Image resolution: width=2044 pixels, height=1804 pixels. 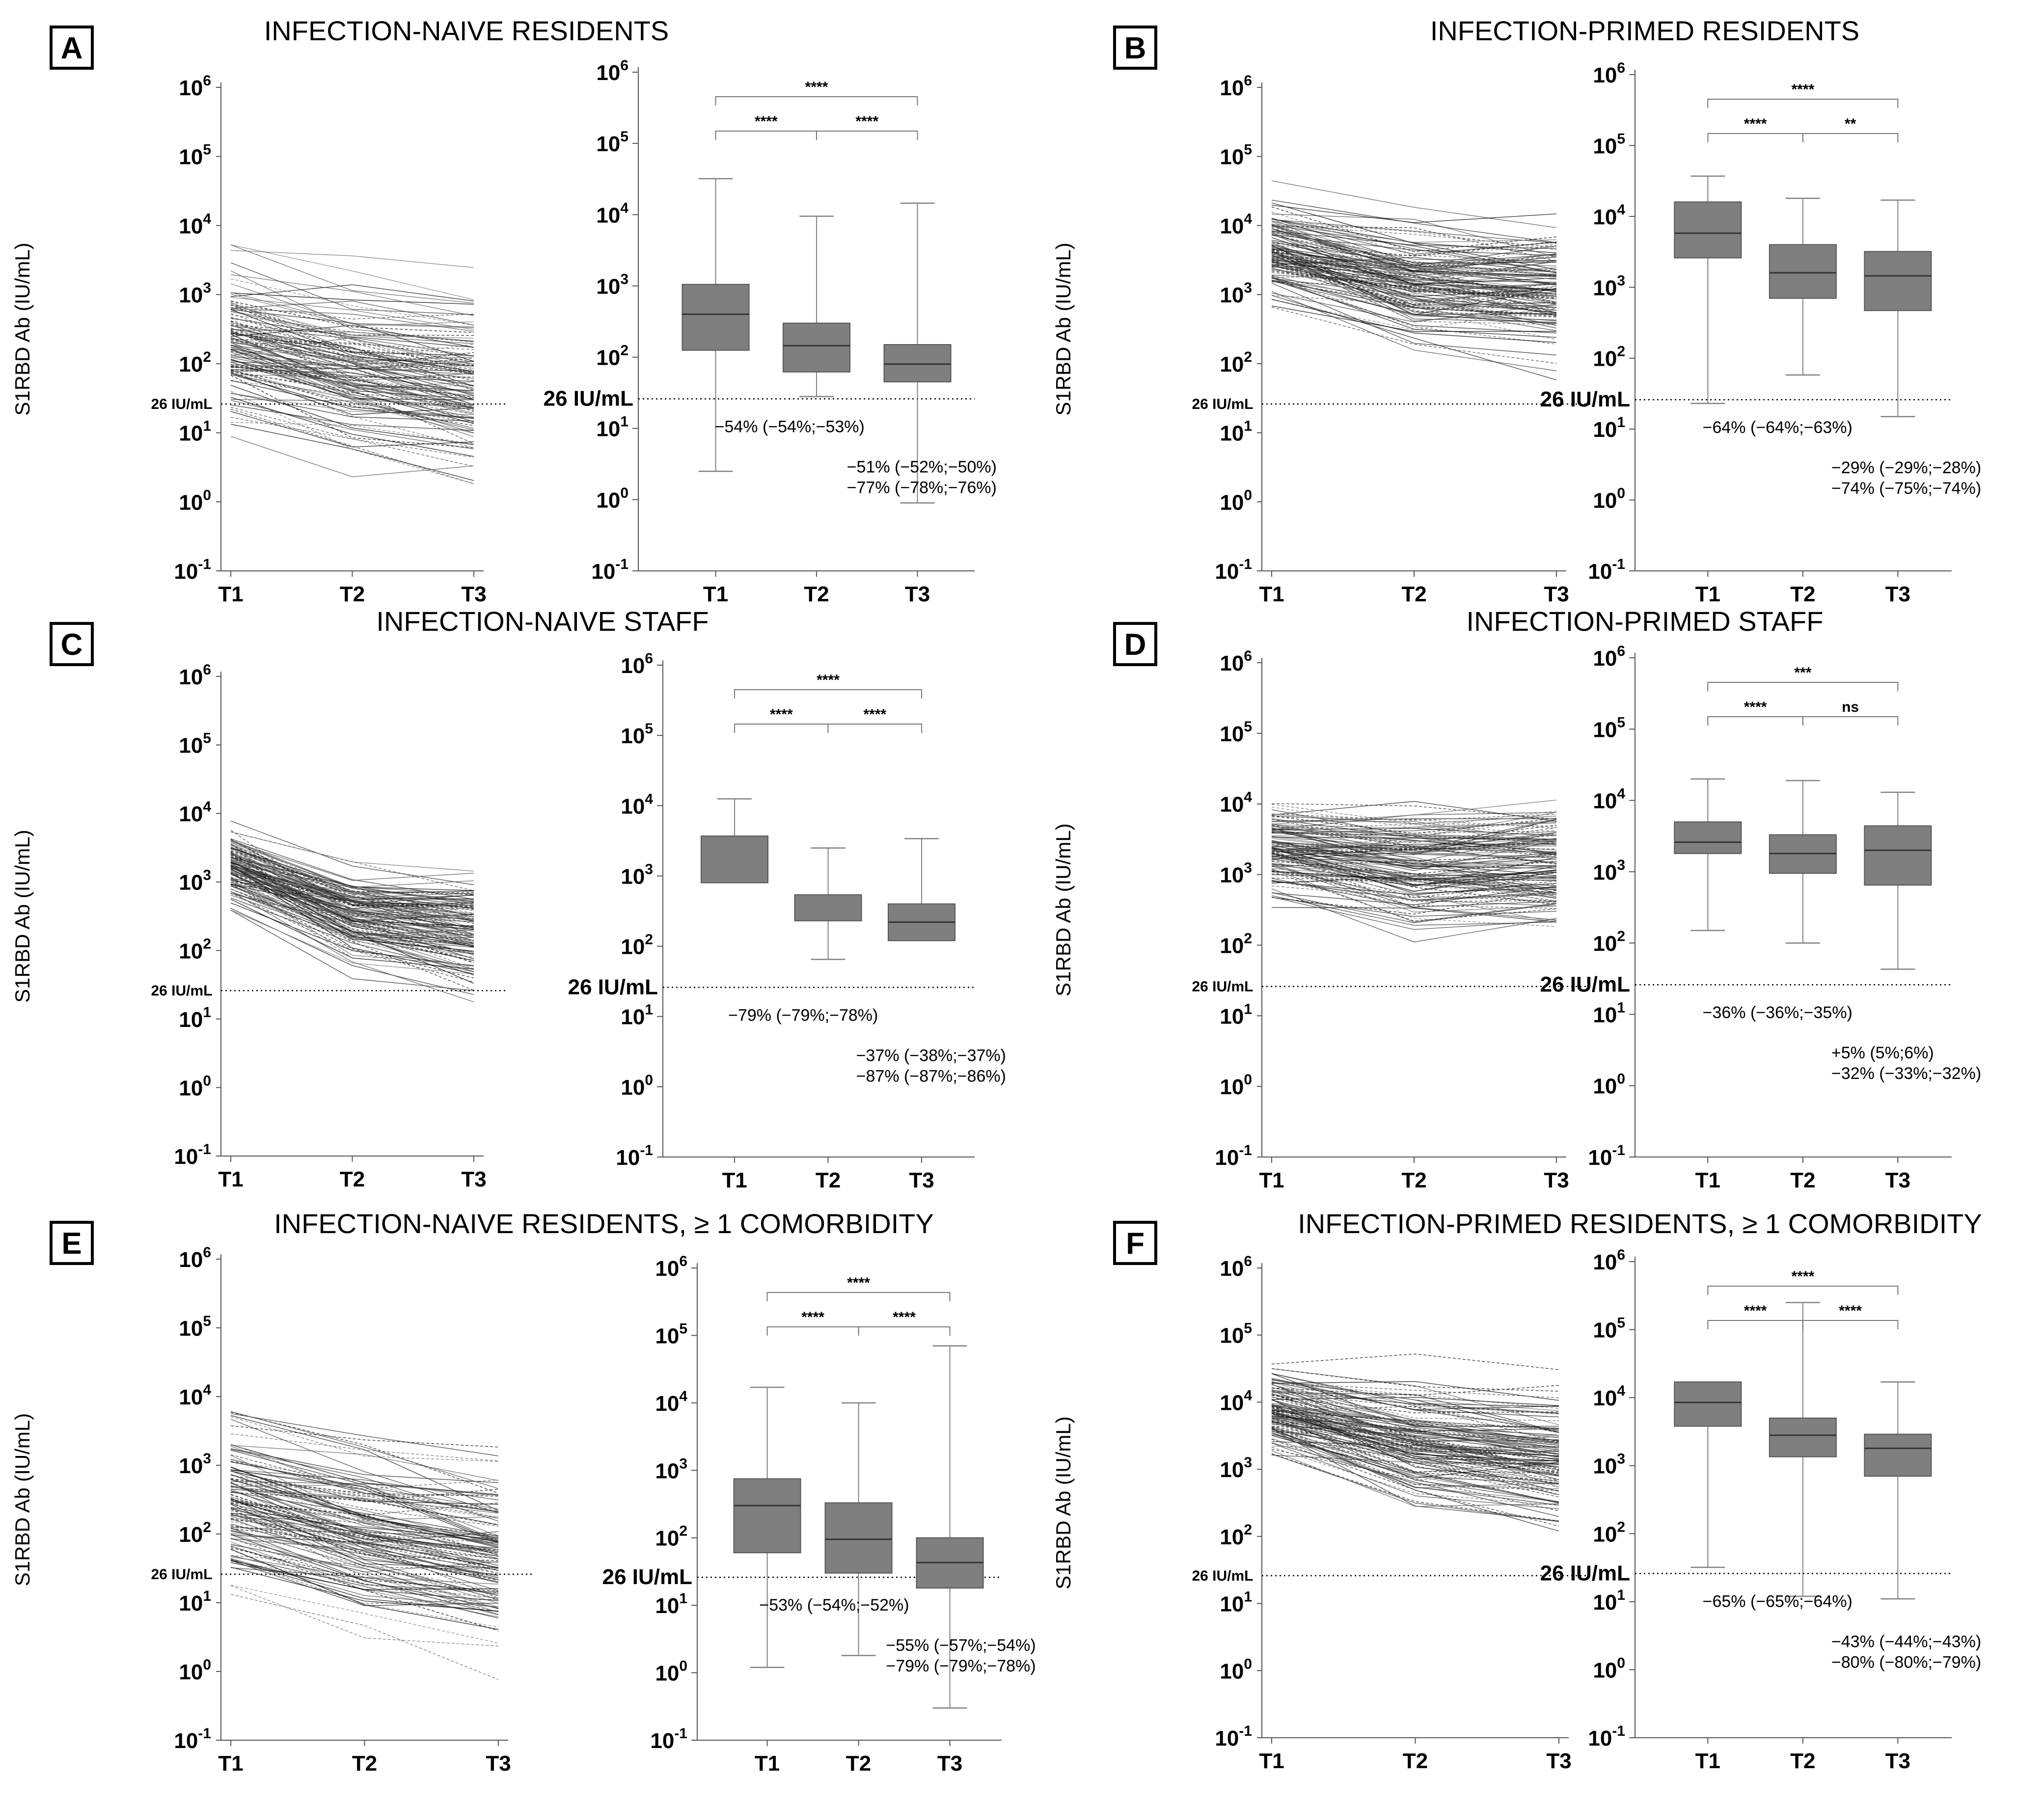 I want to click on panel-letter: D, so click(x=1135, y=645).